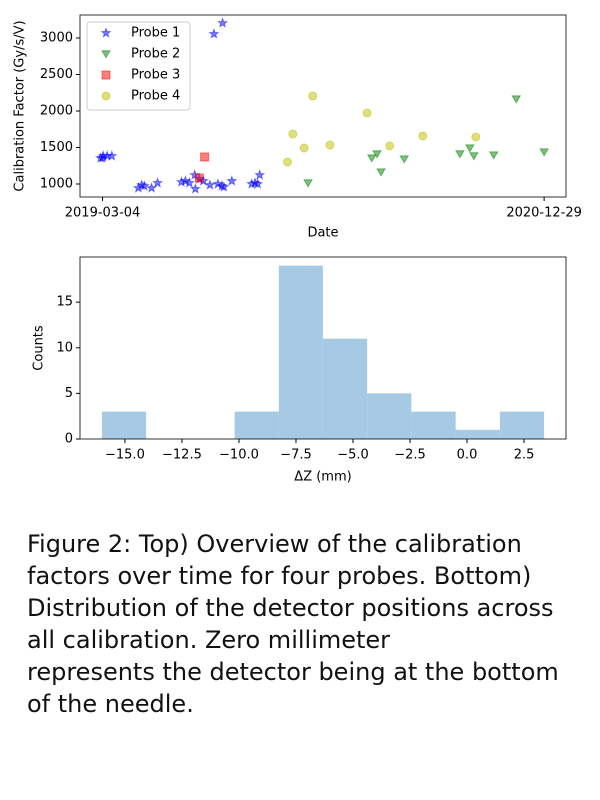  I want to click on x-tick-label: 2.5, so click(524, 455).